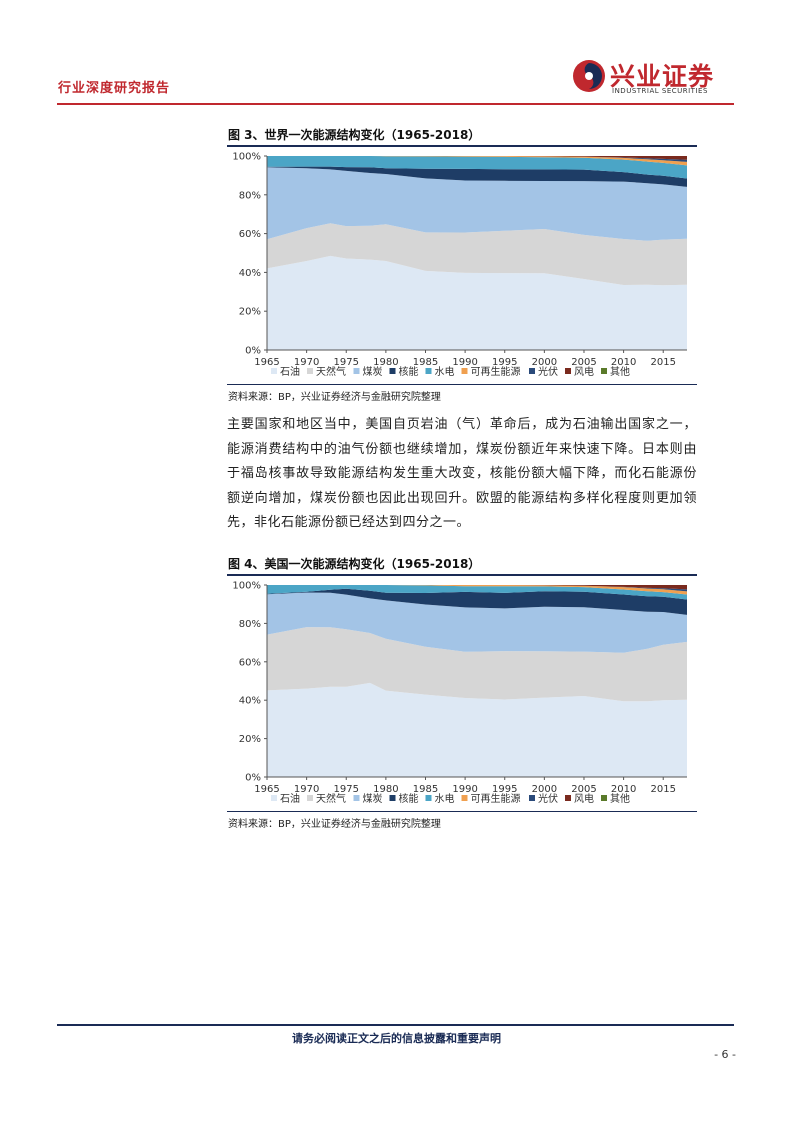 This screenshot has width=793, height=1122. Describe the element at coordinates (462, 575) in the screenshot. I see `figure-4-top-rule` at that location.